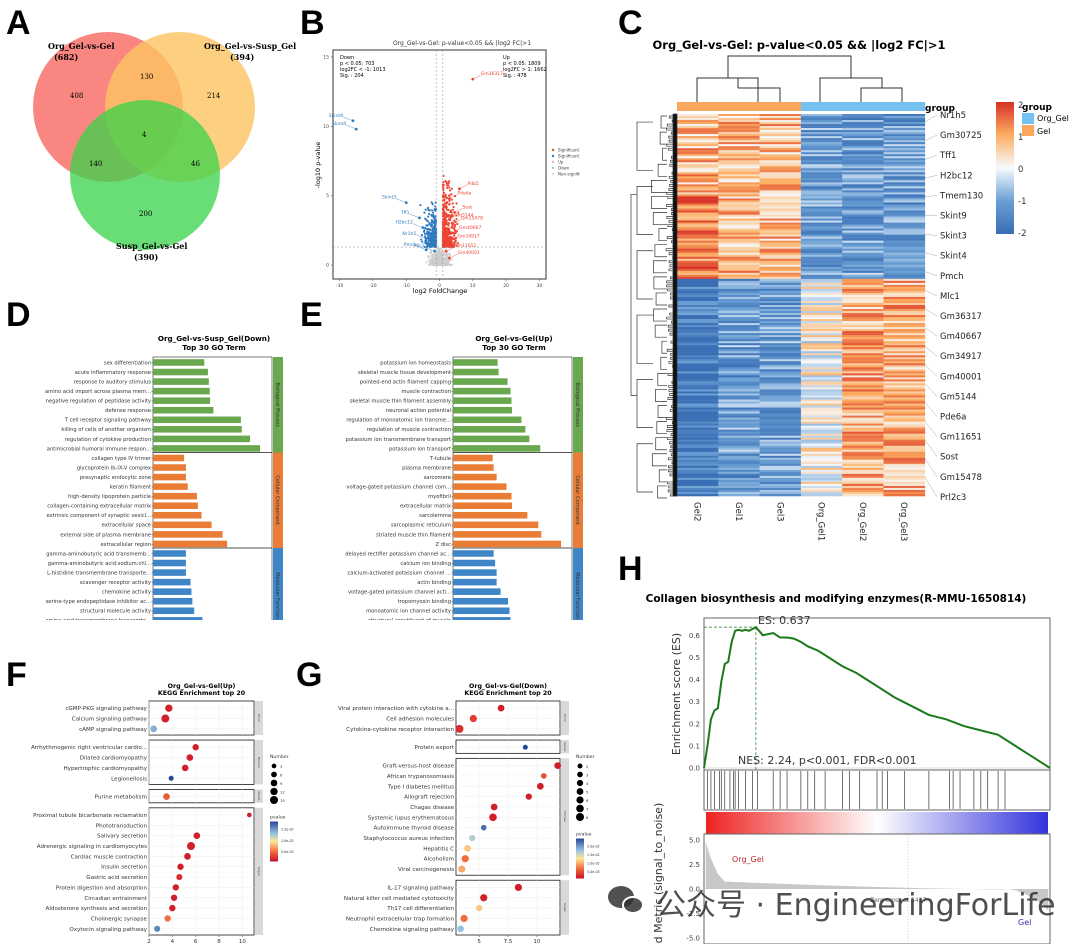 The height and width of the screenshot is (944, 1080). Describe the element at coordinates (188, 534) in the screenshot. I see `go-bar` at that location.